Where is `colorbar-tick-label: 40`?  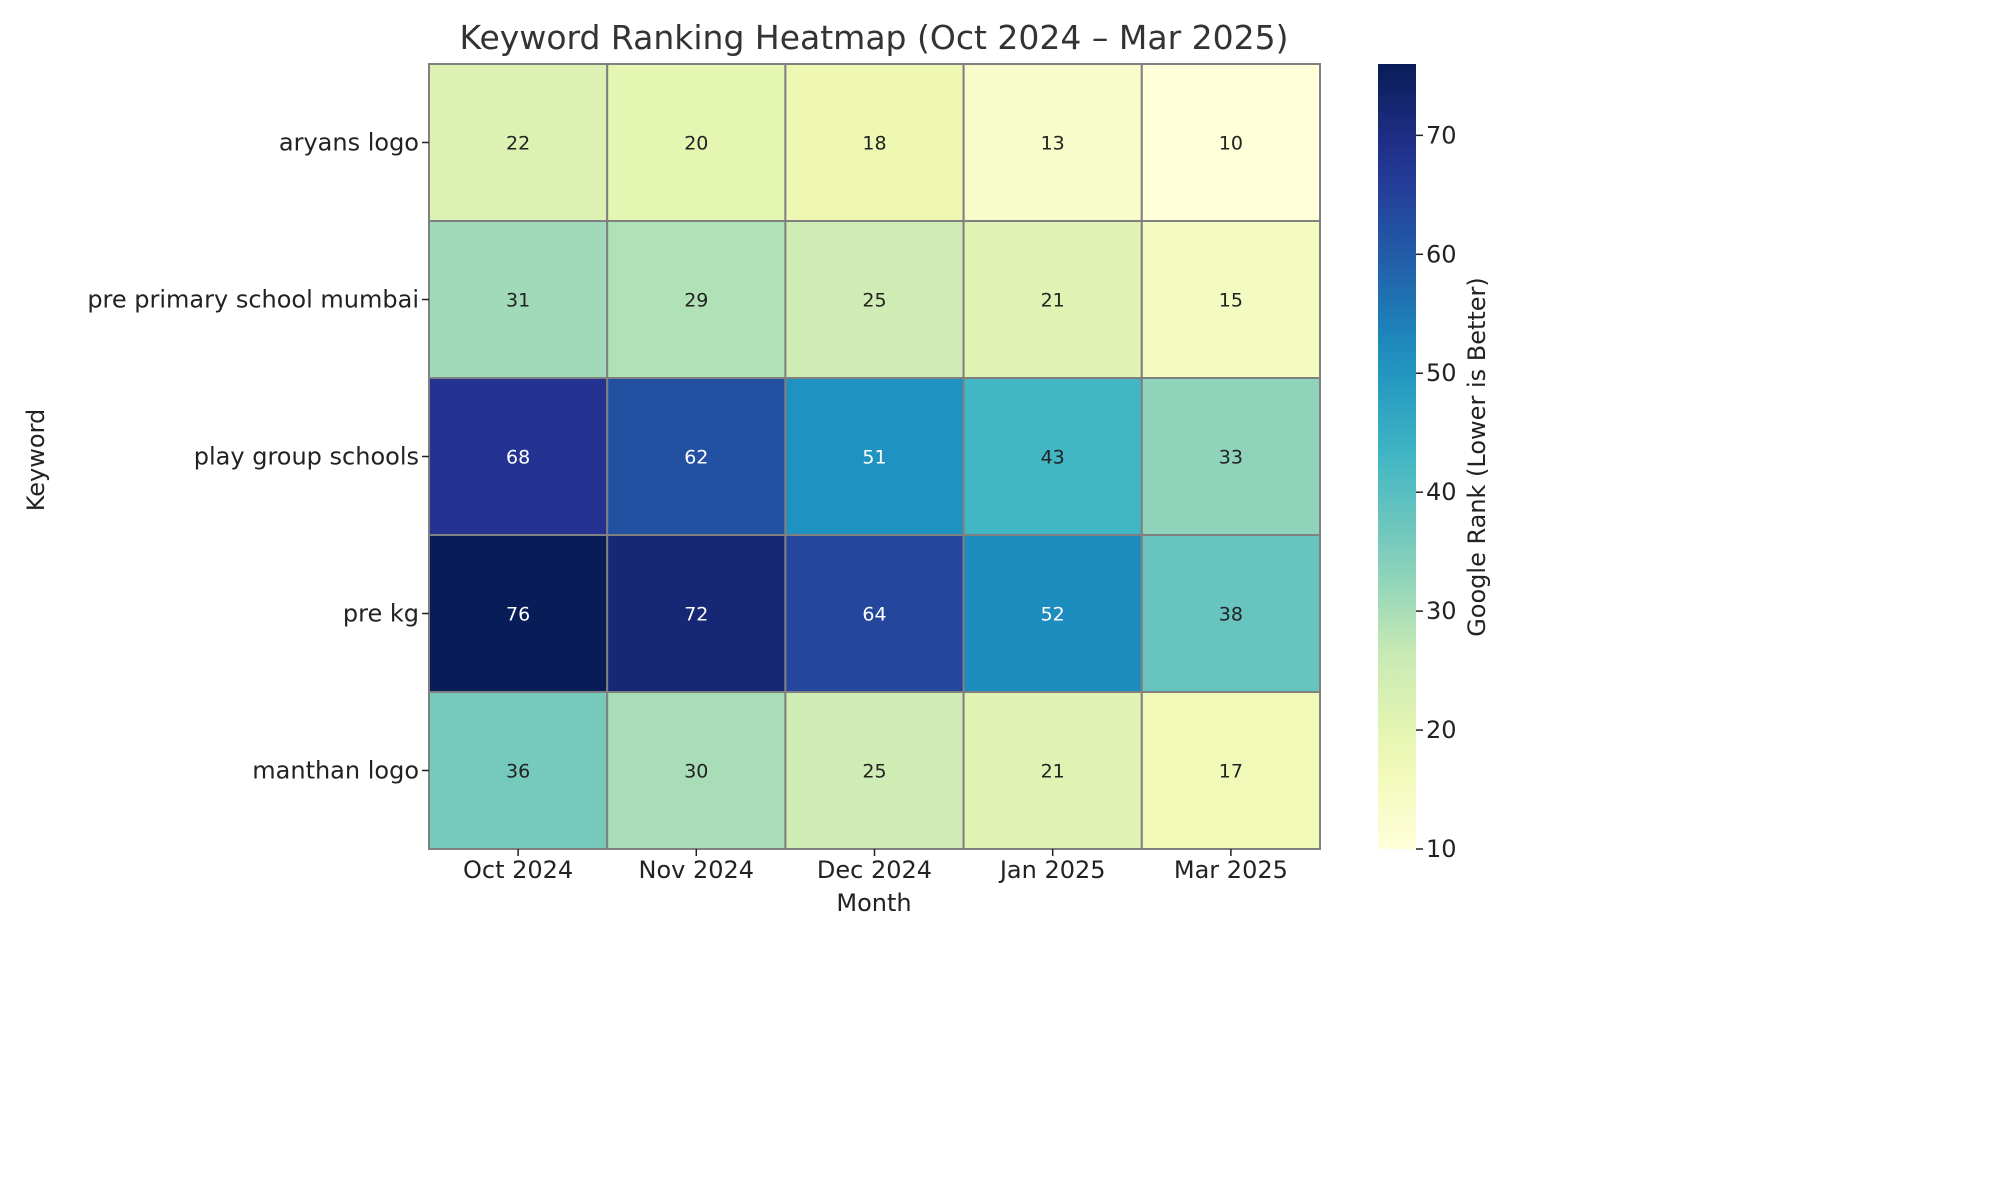
colorbar-tick-label: 40 is located at coordinates (1441, 492).